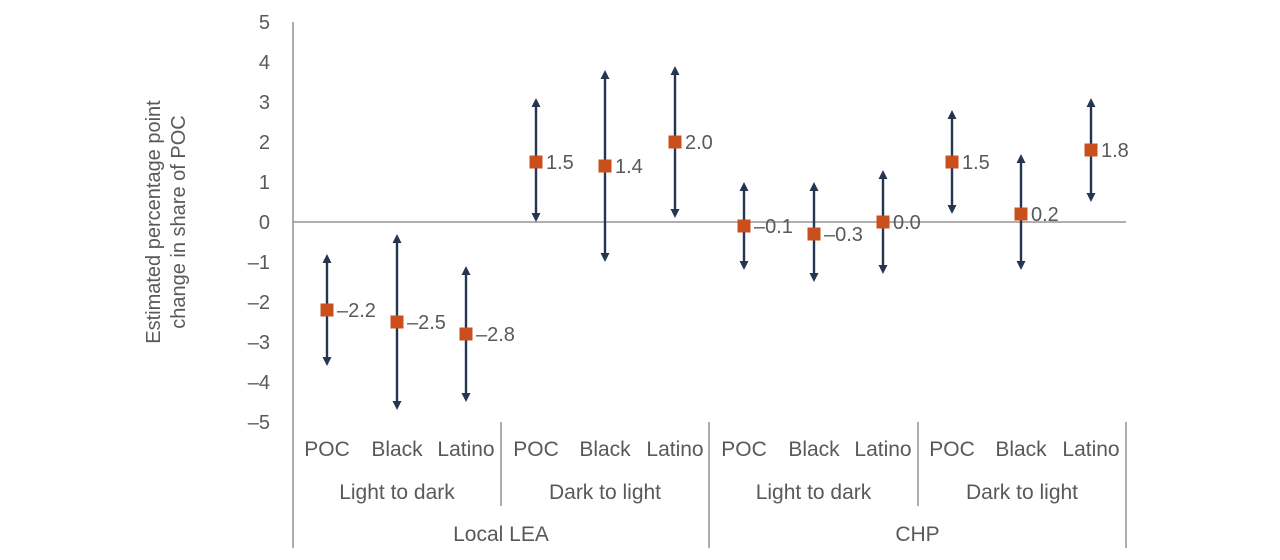  What do you see at coordinates (629, 167) in the screenshot?
I see `value-label: 1.4` at bounding box center [629, 167].